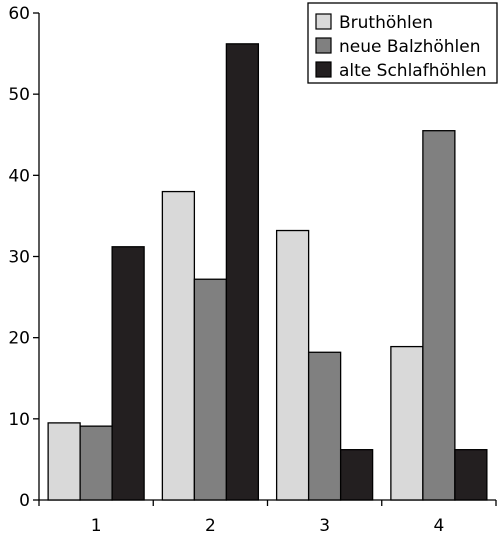 The height and width of the screenshot is (535, 498). What do you see at coordinates (19, 14) in the screenshot?
I see `y-tick-label: 60` at bounding box center [19, 14].